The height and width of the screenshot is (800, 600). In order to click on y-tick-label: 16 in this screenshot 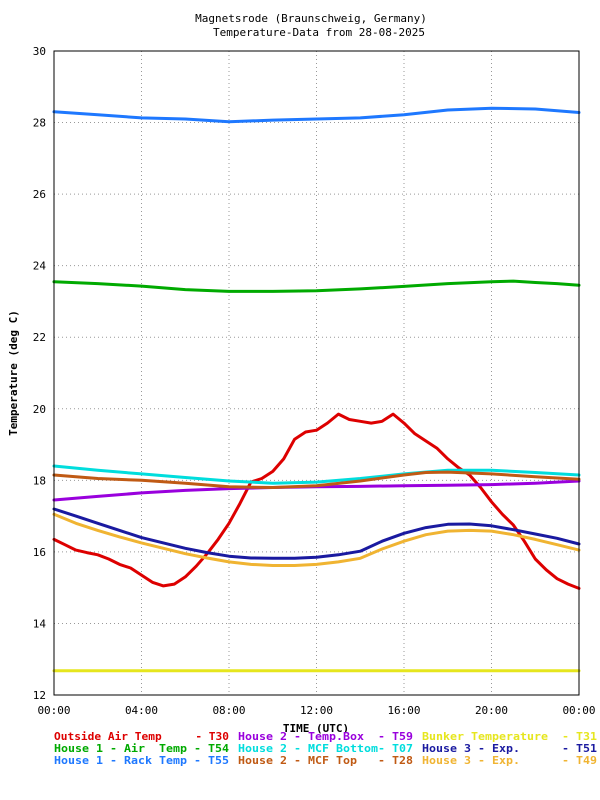, I will do `click(39, 552)`.